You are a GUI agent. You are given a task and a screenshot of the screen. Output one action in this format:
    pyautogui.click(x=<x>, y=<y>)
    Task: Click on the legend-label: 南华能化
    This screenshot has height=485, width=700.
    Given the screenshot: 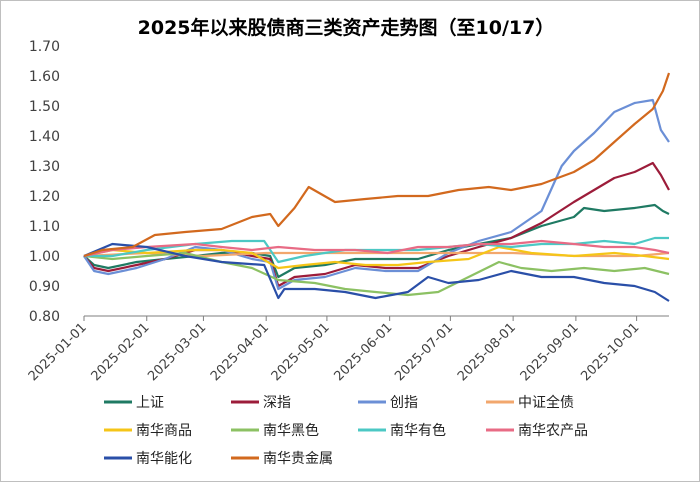 What is the action you would take?
    pyautogui.click(x=164, y=459)
    